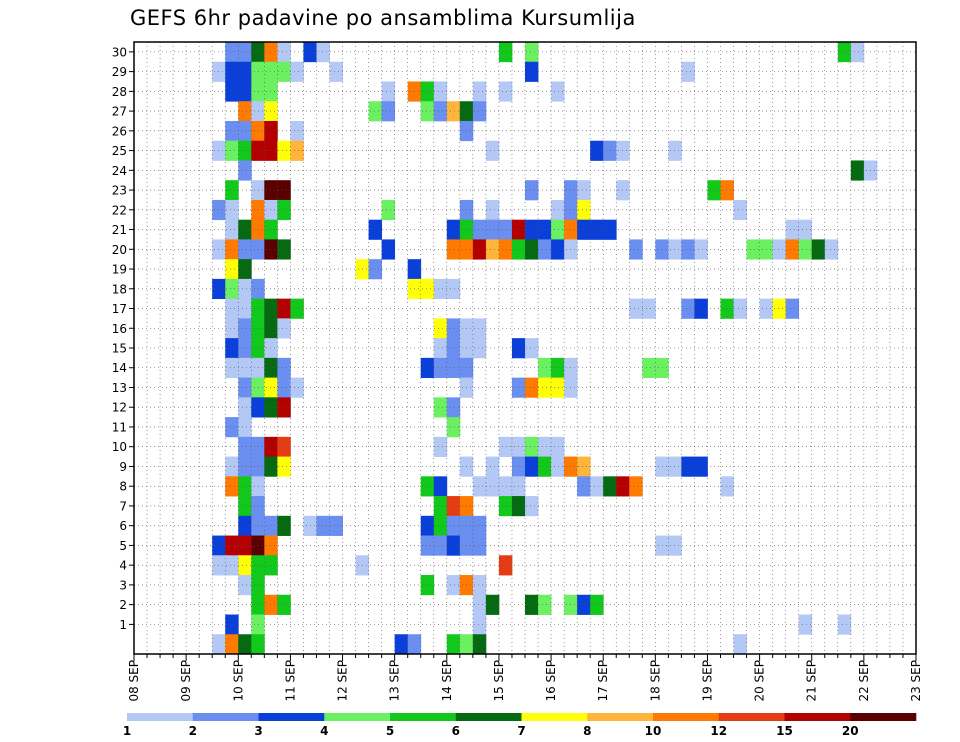 Image resolution: width=960 pixels, height=742 pixels. What do you see at coordinates (119, 368) in the screenshot?
I see `y-tick-label: 14` at bounding box center [119, 368].